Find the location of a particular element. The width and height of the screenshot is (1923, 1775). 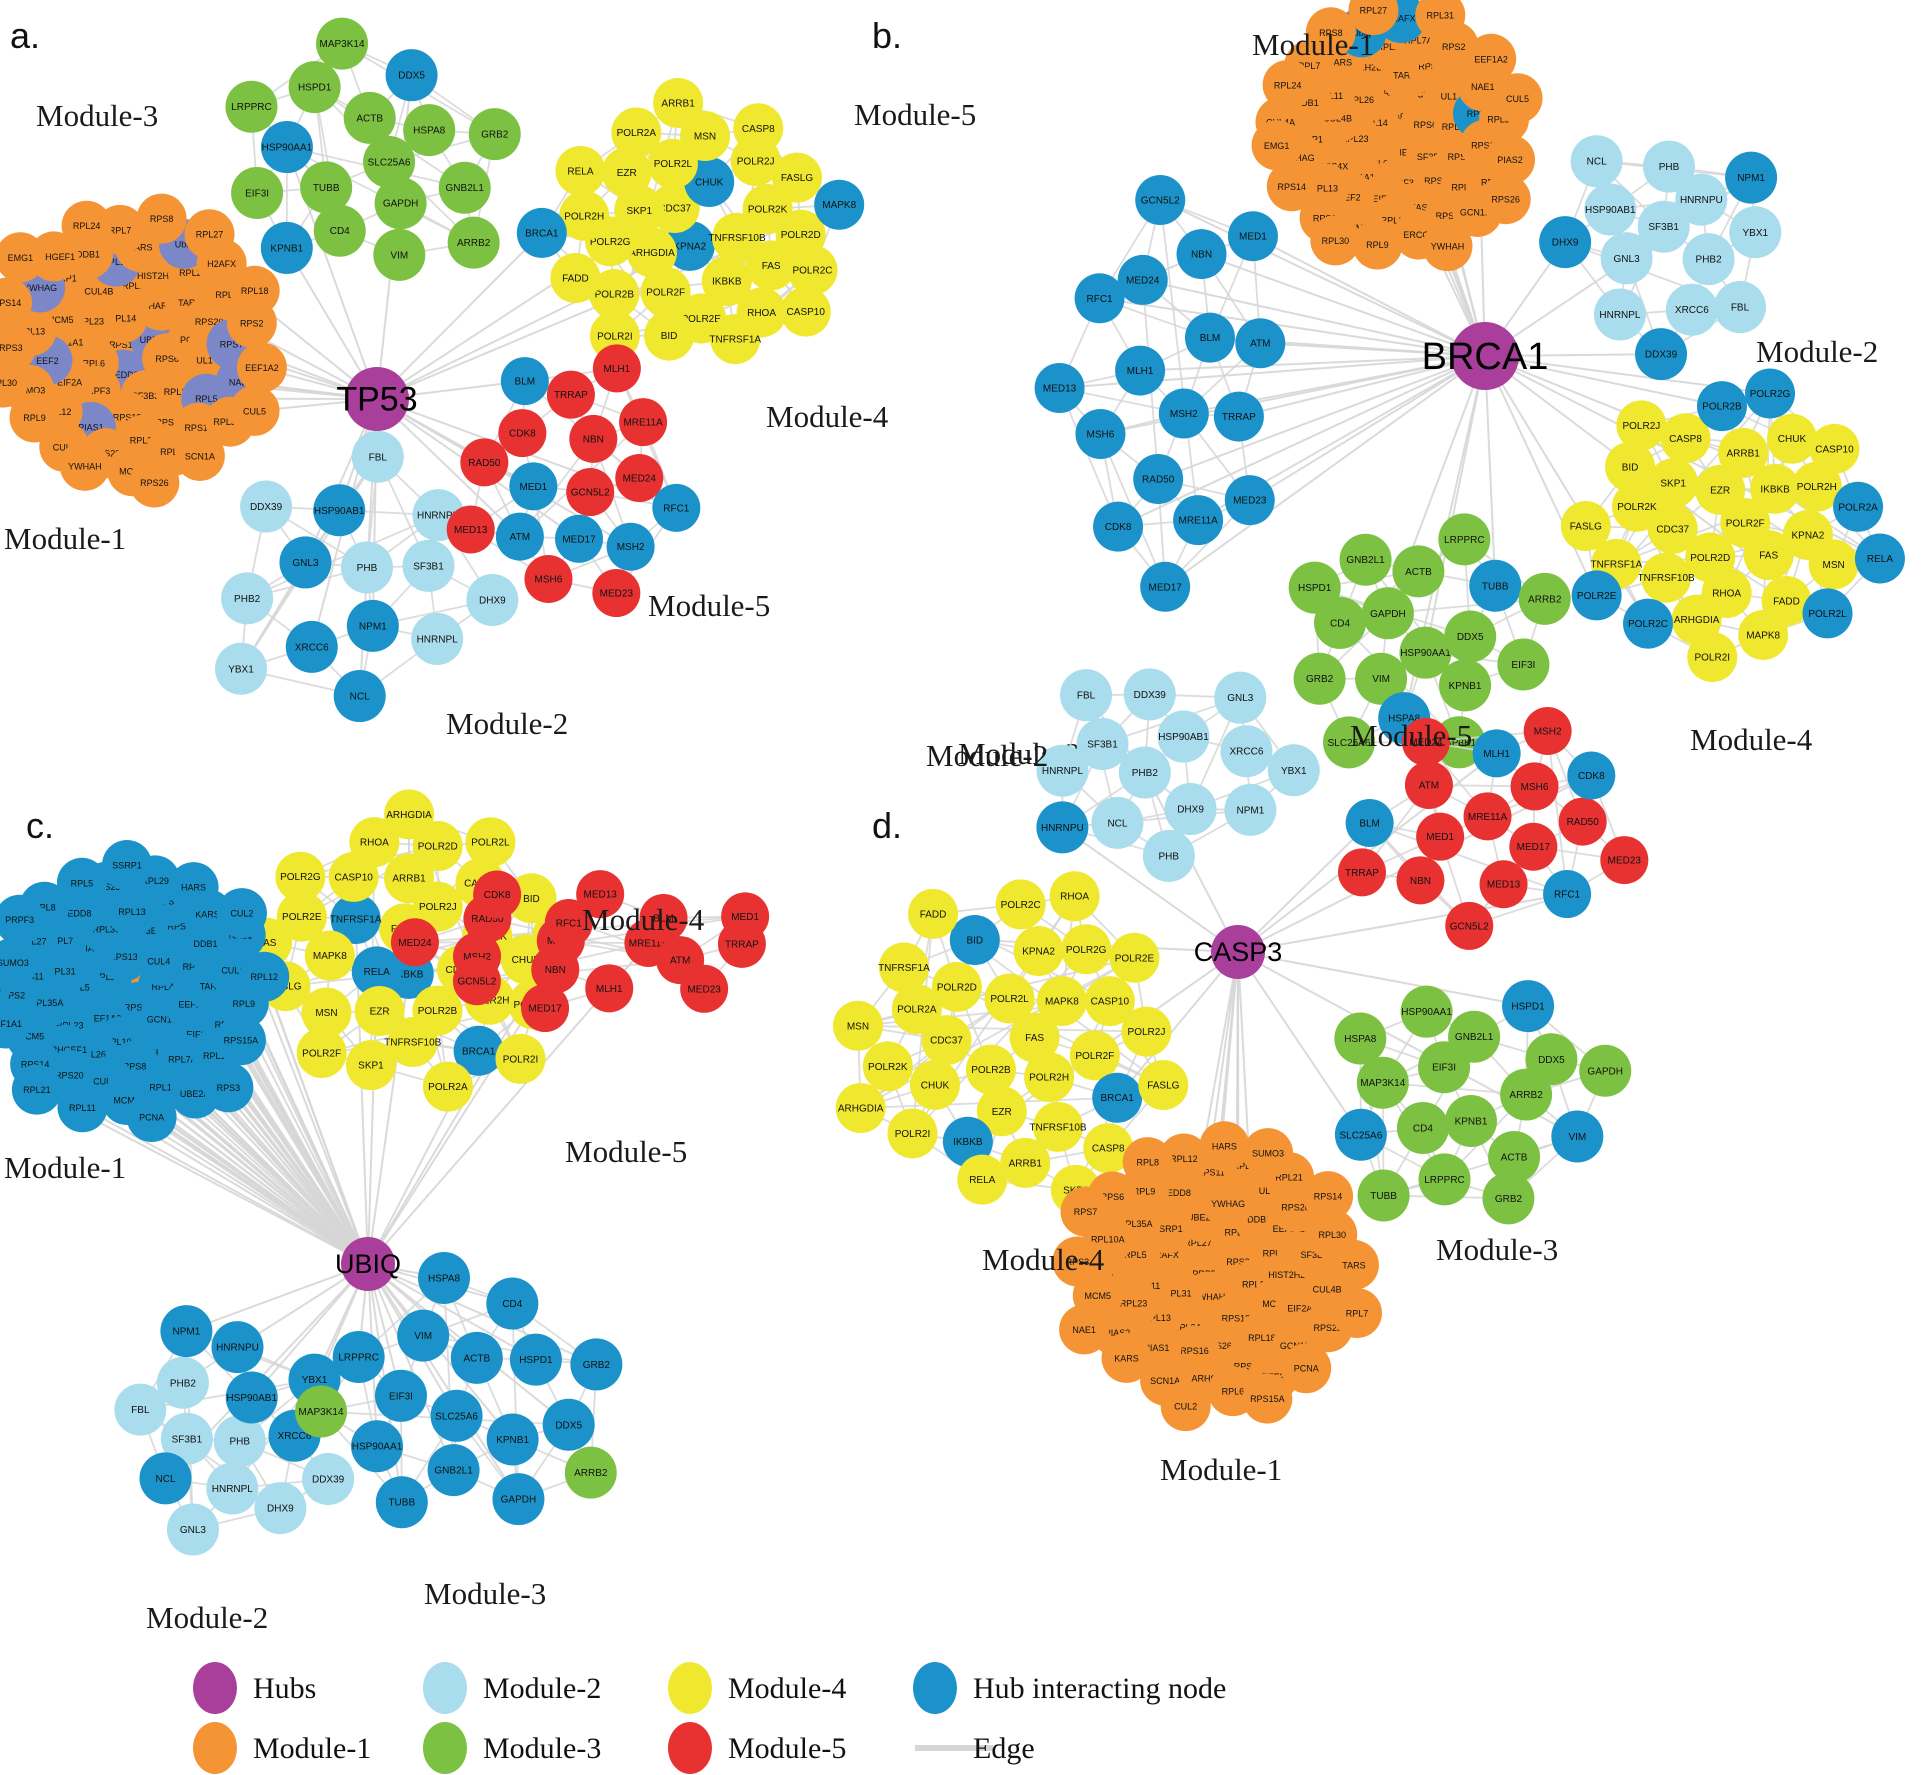

legend-label: Hubs is located at coordinates (284, 1688).